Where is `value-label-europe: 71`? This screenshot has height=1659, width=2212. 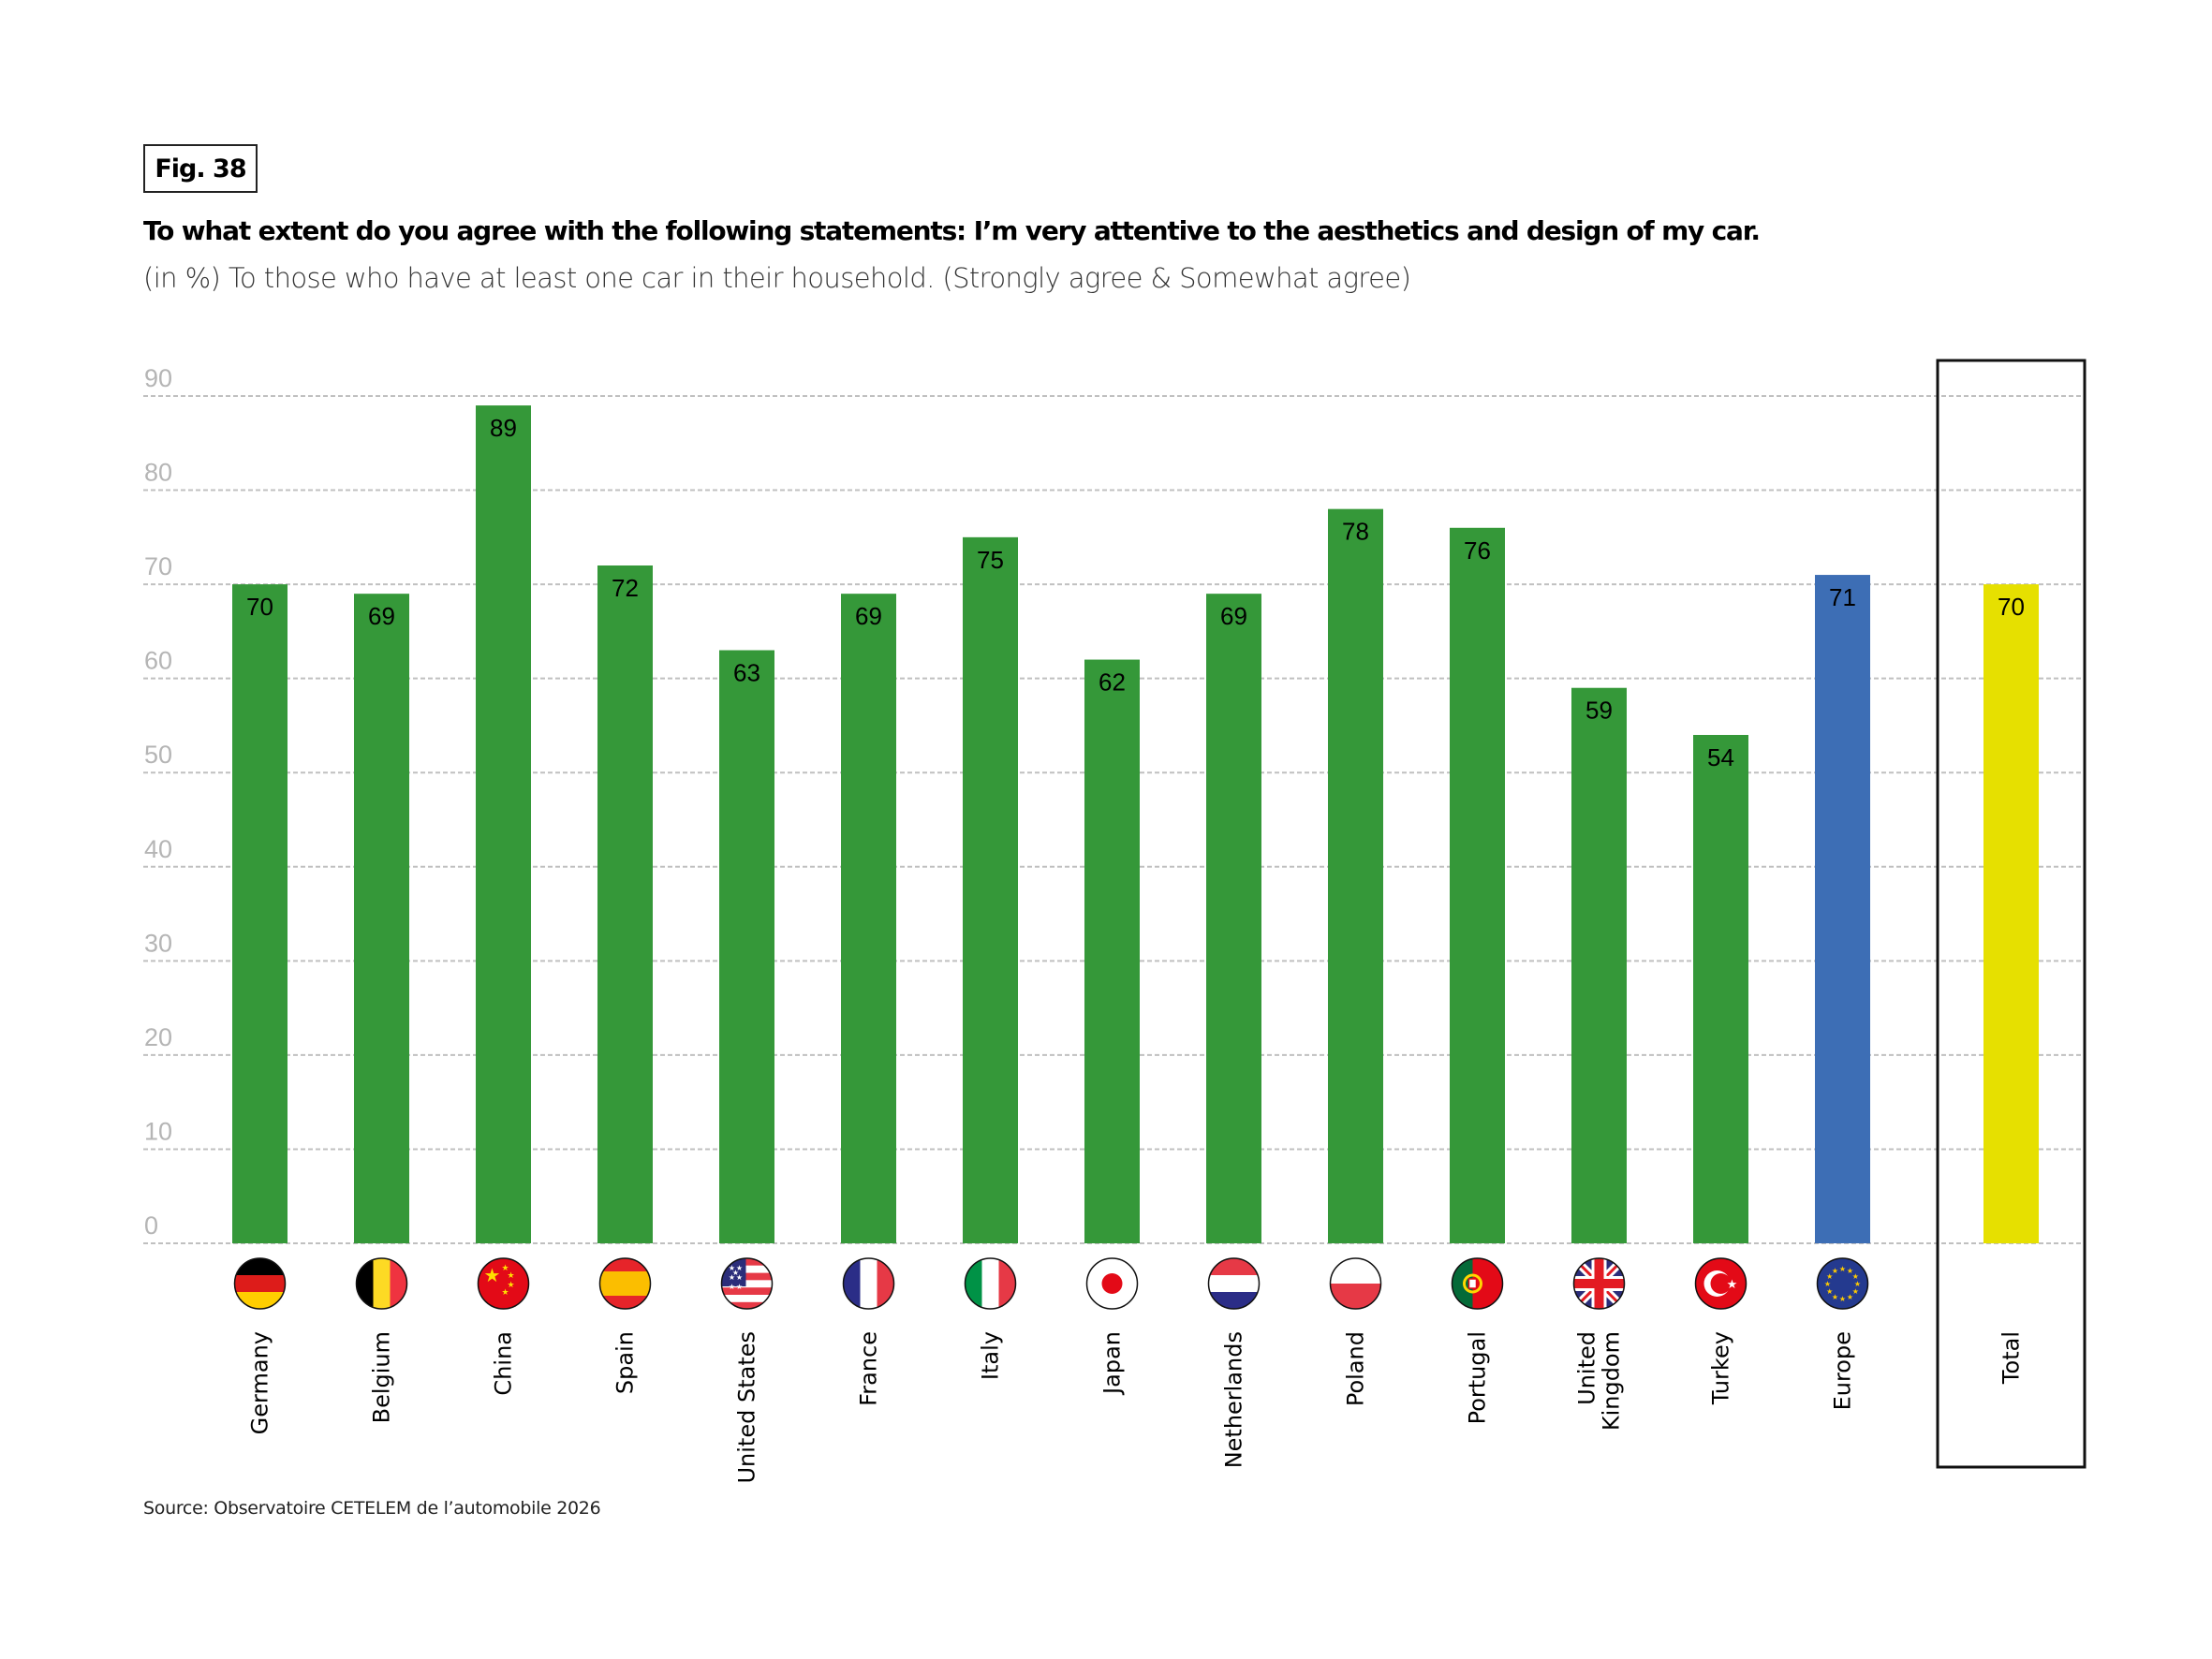 value-label-europe: 71 is located at coordinates (1842, 597).